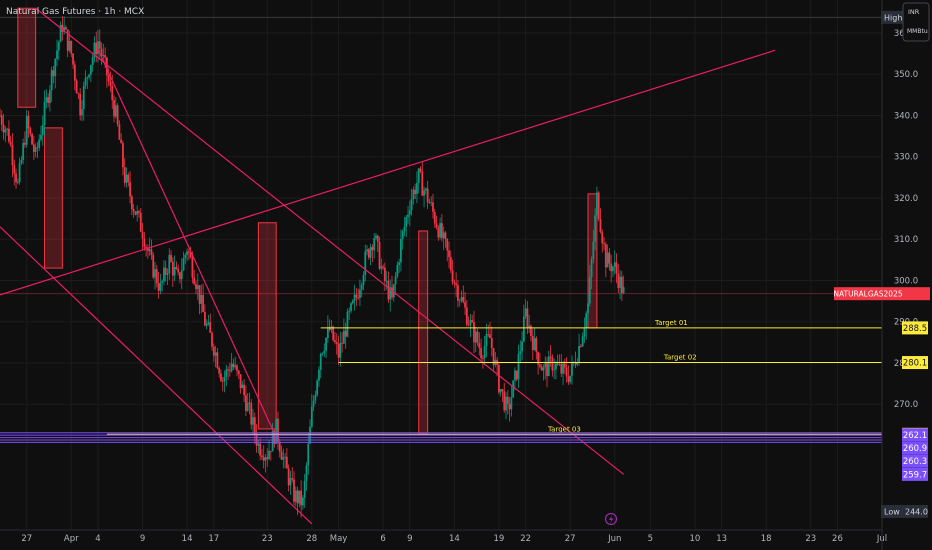  What do you see at coordinates (53, 198) in the screenshot?
I see `zone-box` at bounding box center [53, 198].